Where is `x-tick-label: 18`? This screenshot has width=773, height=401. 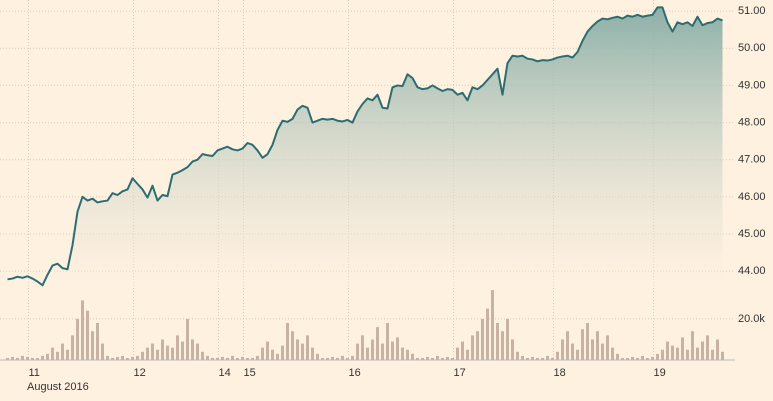
x-tick-label: 18 is located at coordinates (560, 373).